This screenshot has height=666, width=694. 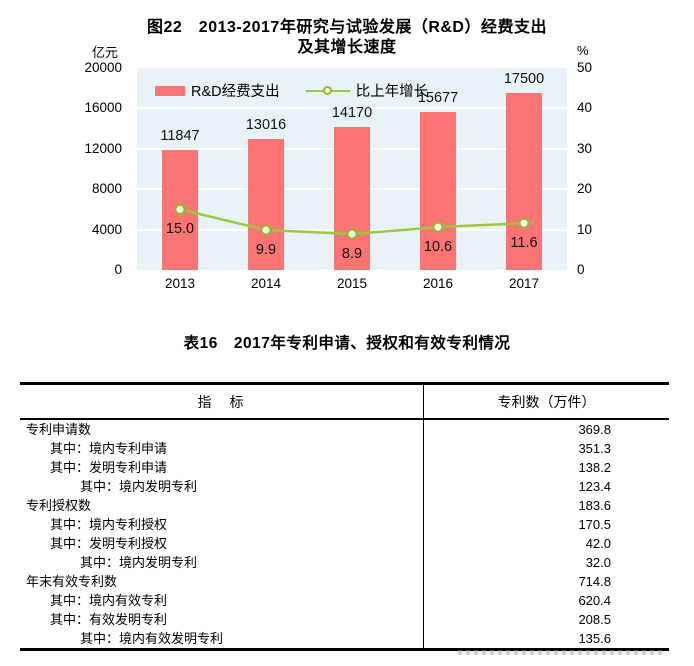 I want to click on row-indicator: 专利申请数, so click(x=222, y=429).